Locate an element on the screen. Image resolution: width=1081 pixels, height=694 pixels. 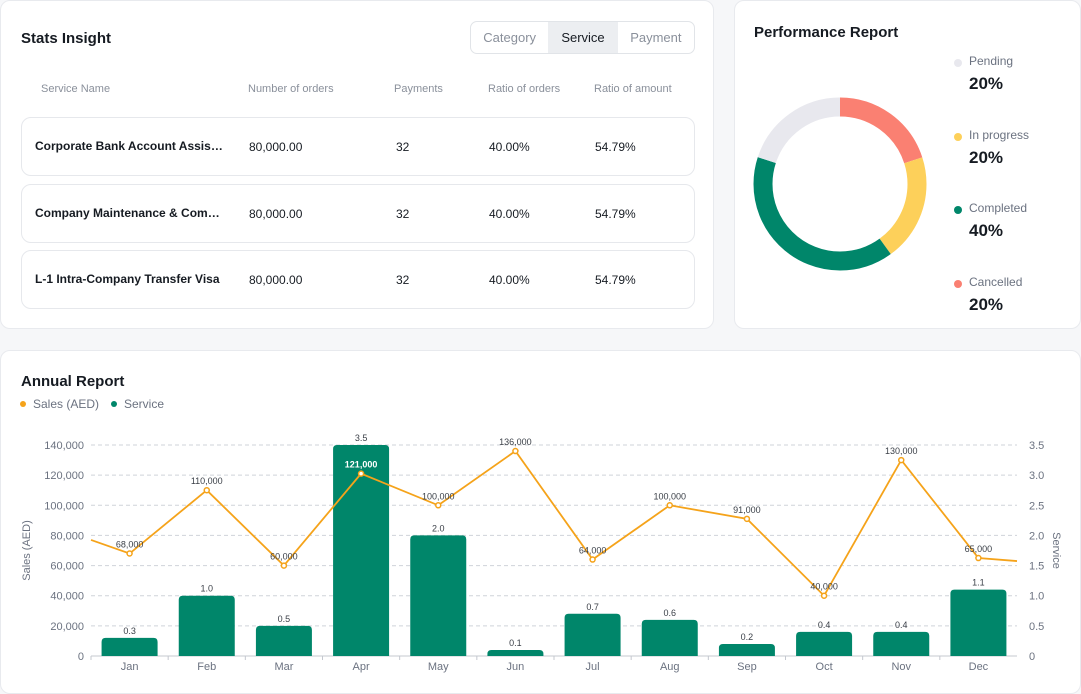
in-progress-value: 20% is located at coordinates (986, 157).